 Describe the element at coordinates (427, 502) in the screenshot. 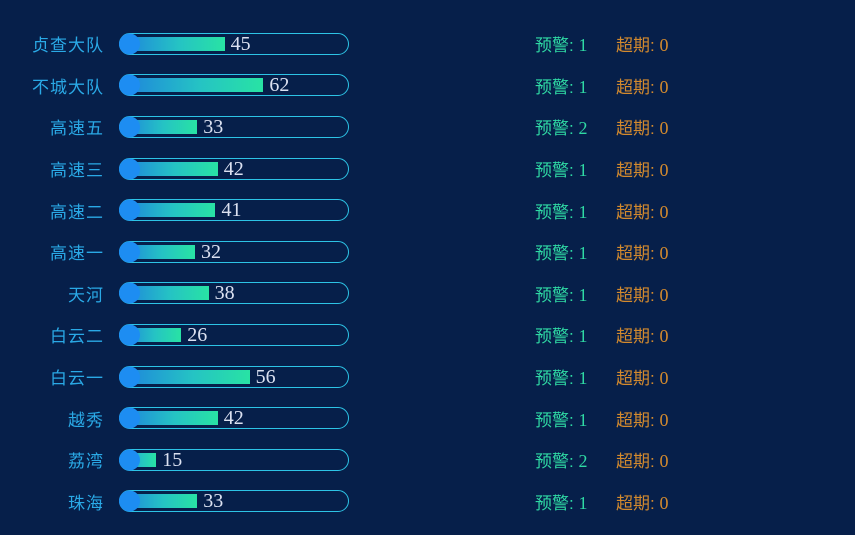

I see `stat-row: 珠海 33 预警: 1 超期: 0` at that location.